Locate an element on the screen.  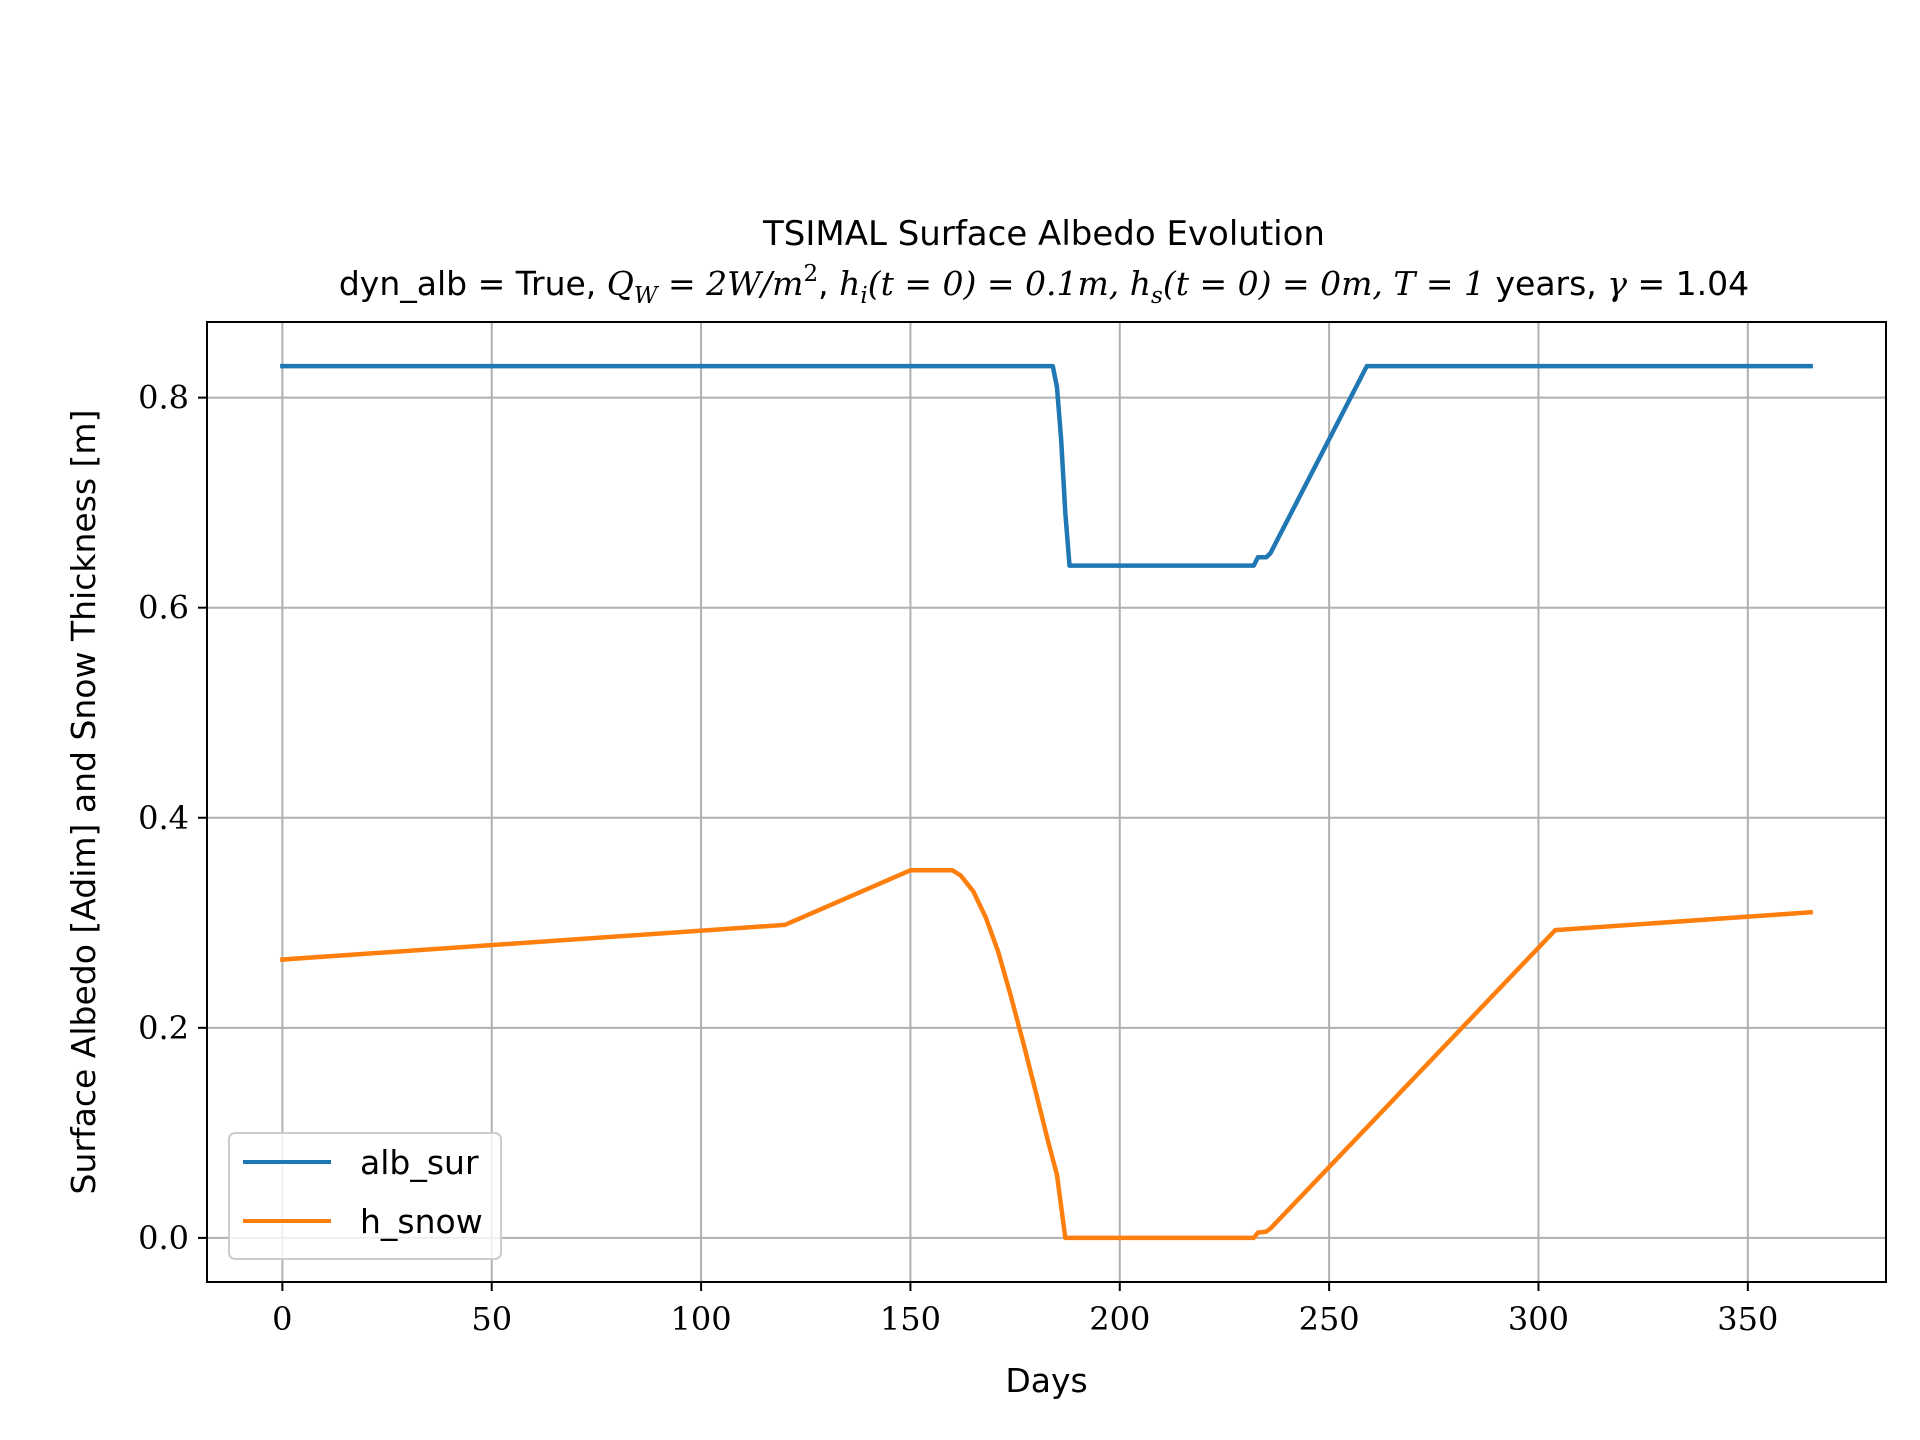
subtitle-math: (t = 0) = 0m, T = 1 is located at coordinates (1324, 283).